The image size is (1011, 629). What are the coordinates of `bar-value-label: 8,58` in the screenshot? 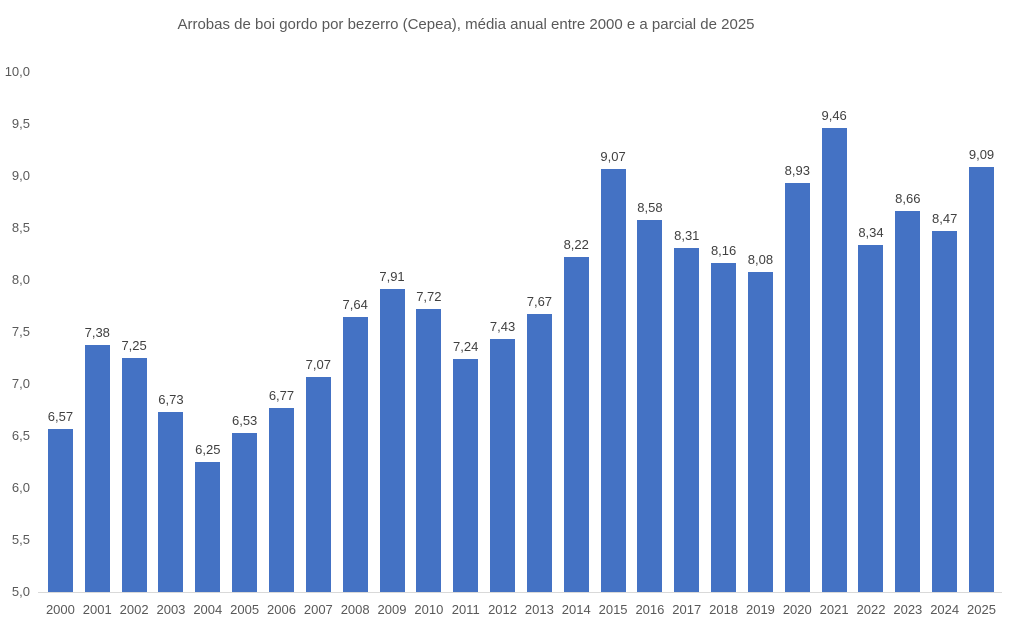 It's located at (650, 207).